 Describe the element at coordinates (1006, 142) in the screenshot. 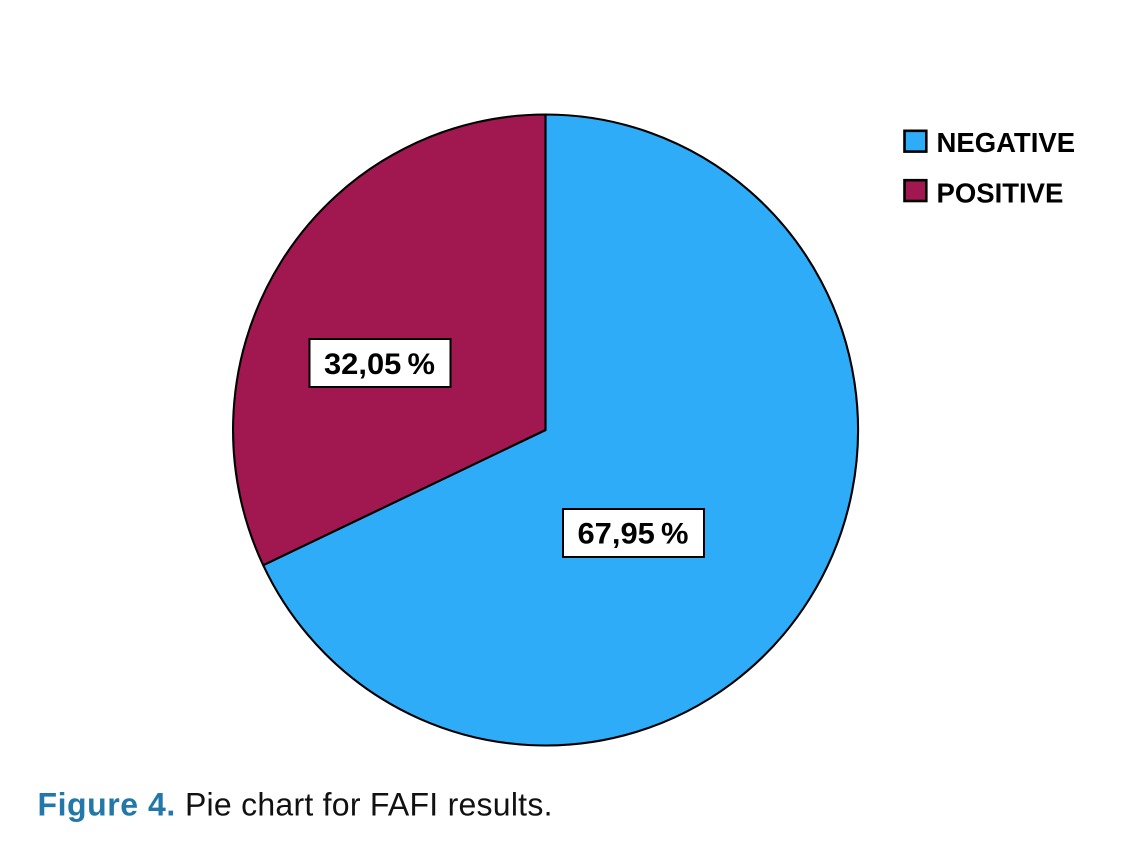

I see `svg-text: NEGATIVE` at that location.